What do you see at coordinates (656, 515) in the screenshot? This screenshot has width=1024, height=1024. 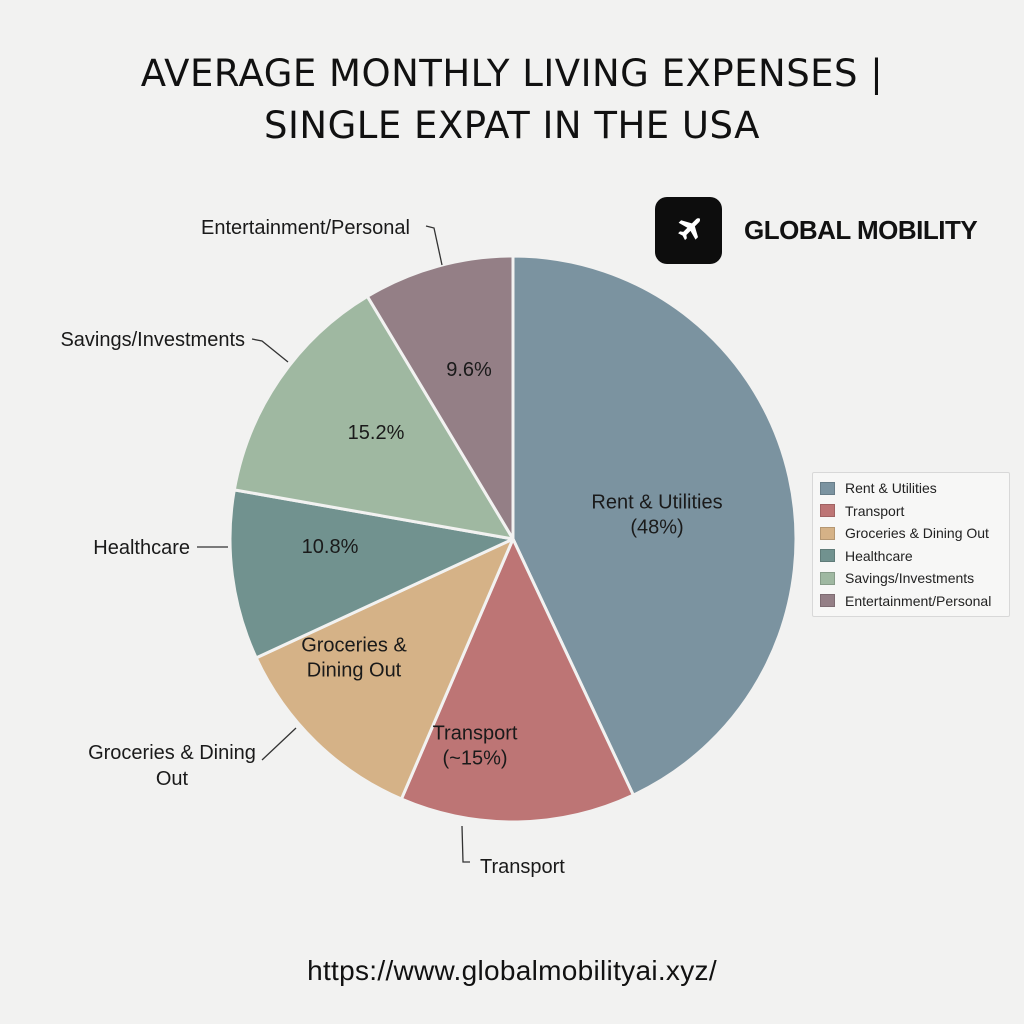 I see `slice-data-label: Rent & Utilities (48%)` at bounding box center [656, 515].